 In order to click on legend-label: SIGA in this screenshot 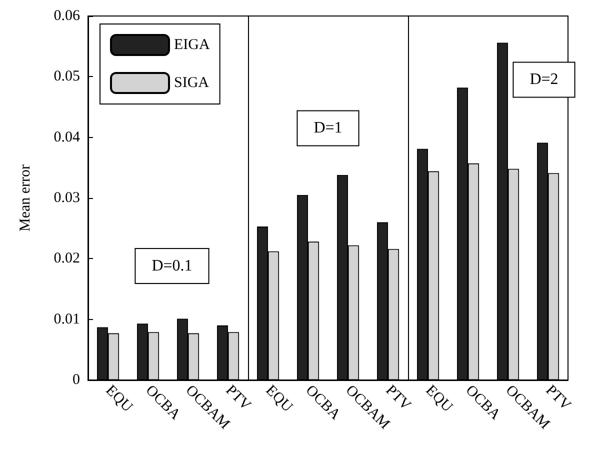, I will do `click(192, 83)`.